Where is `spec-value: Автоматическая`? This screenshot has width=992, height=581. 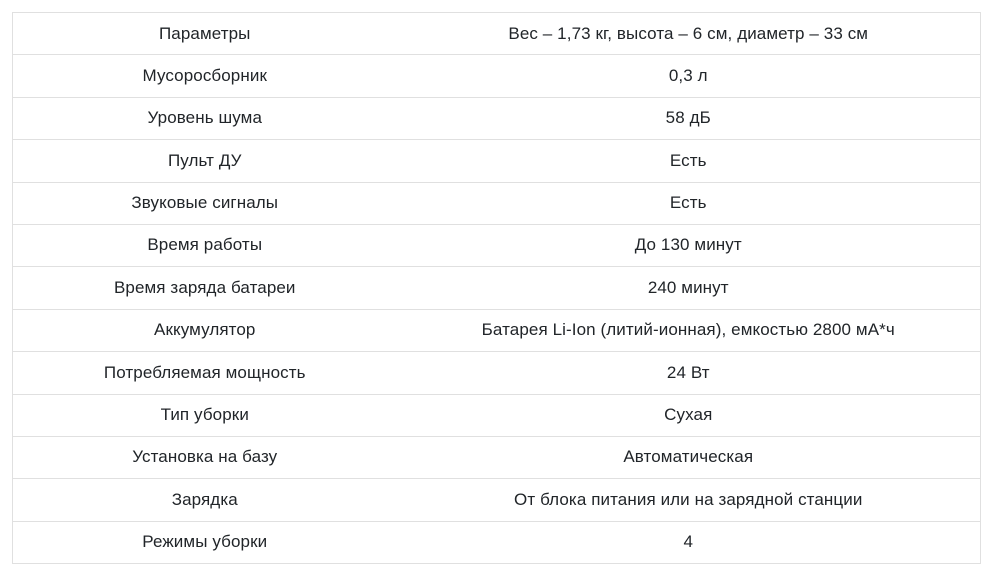 spec-value: Автоматическая is located at coordinates (688, 458).